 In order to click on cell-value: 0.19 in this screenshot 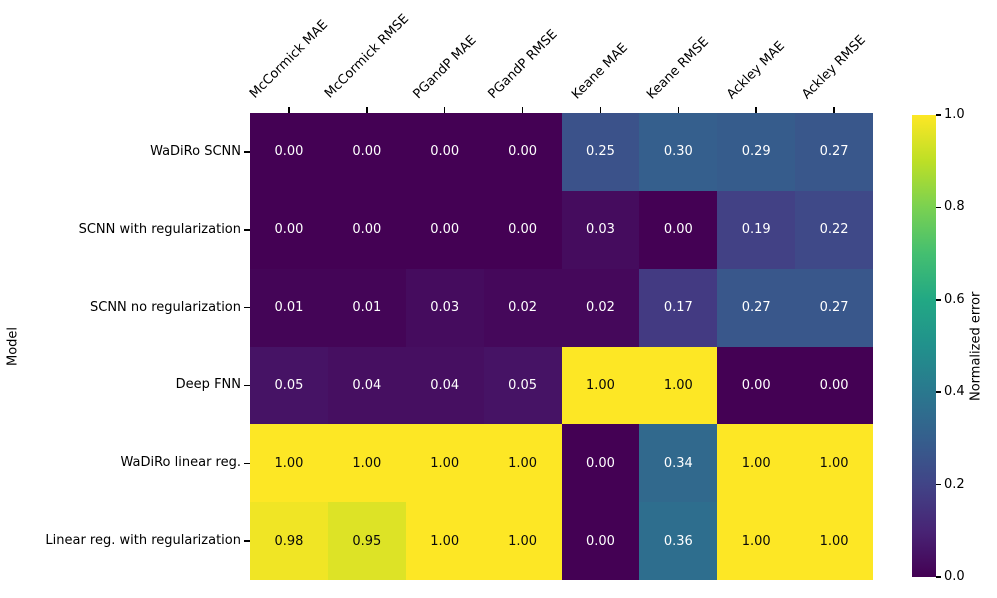, I will do `click(756, 230)`.